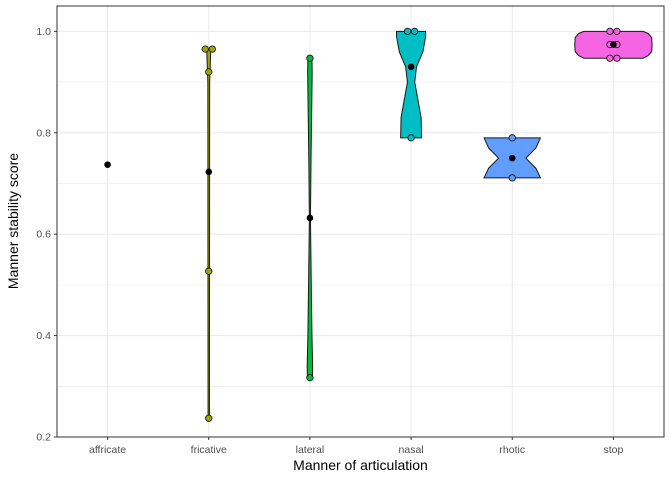 The height and width of the screenshot is (480, 672). What do you see at coordinates (43, 438) in the screenshot?
I see `y-tick-label: 0.2` at bounding box center [43, 438].